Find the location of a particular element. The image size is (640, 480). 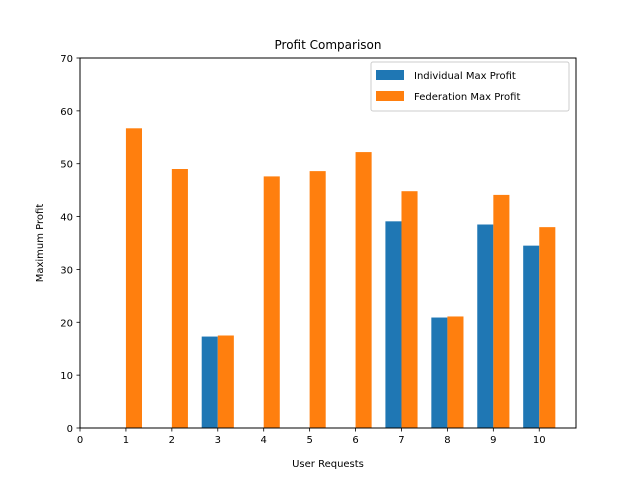

x-axis-ticks: 0 1 2 3 4 5 6 7 8 9 10 is located at coordinates (311, 437).